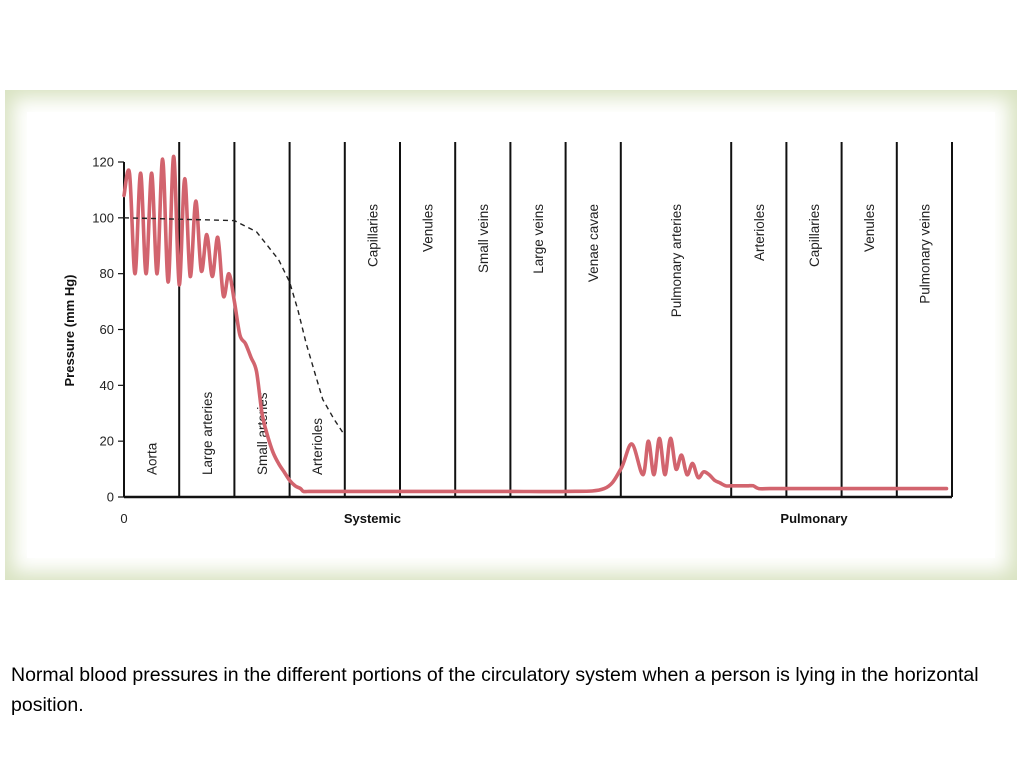 This screenshot has height=768, width=1024. What do you see at coordinates (103, 162) in the screenshot?
I see `y-tick-label: 120` at bounding box center [103, 162].